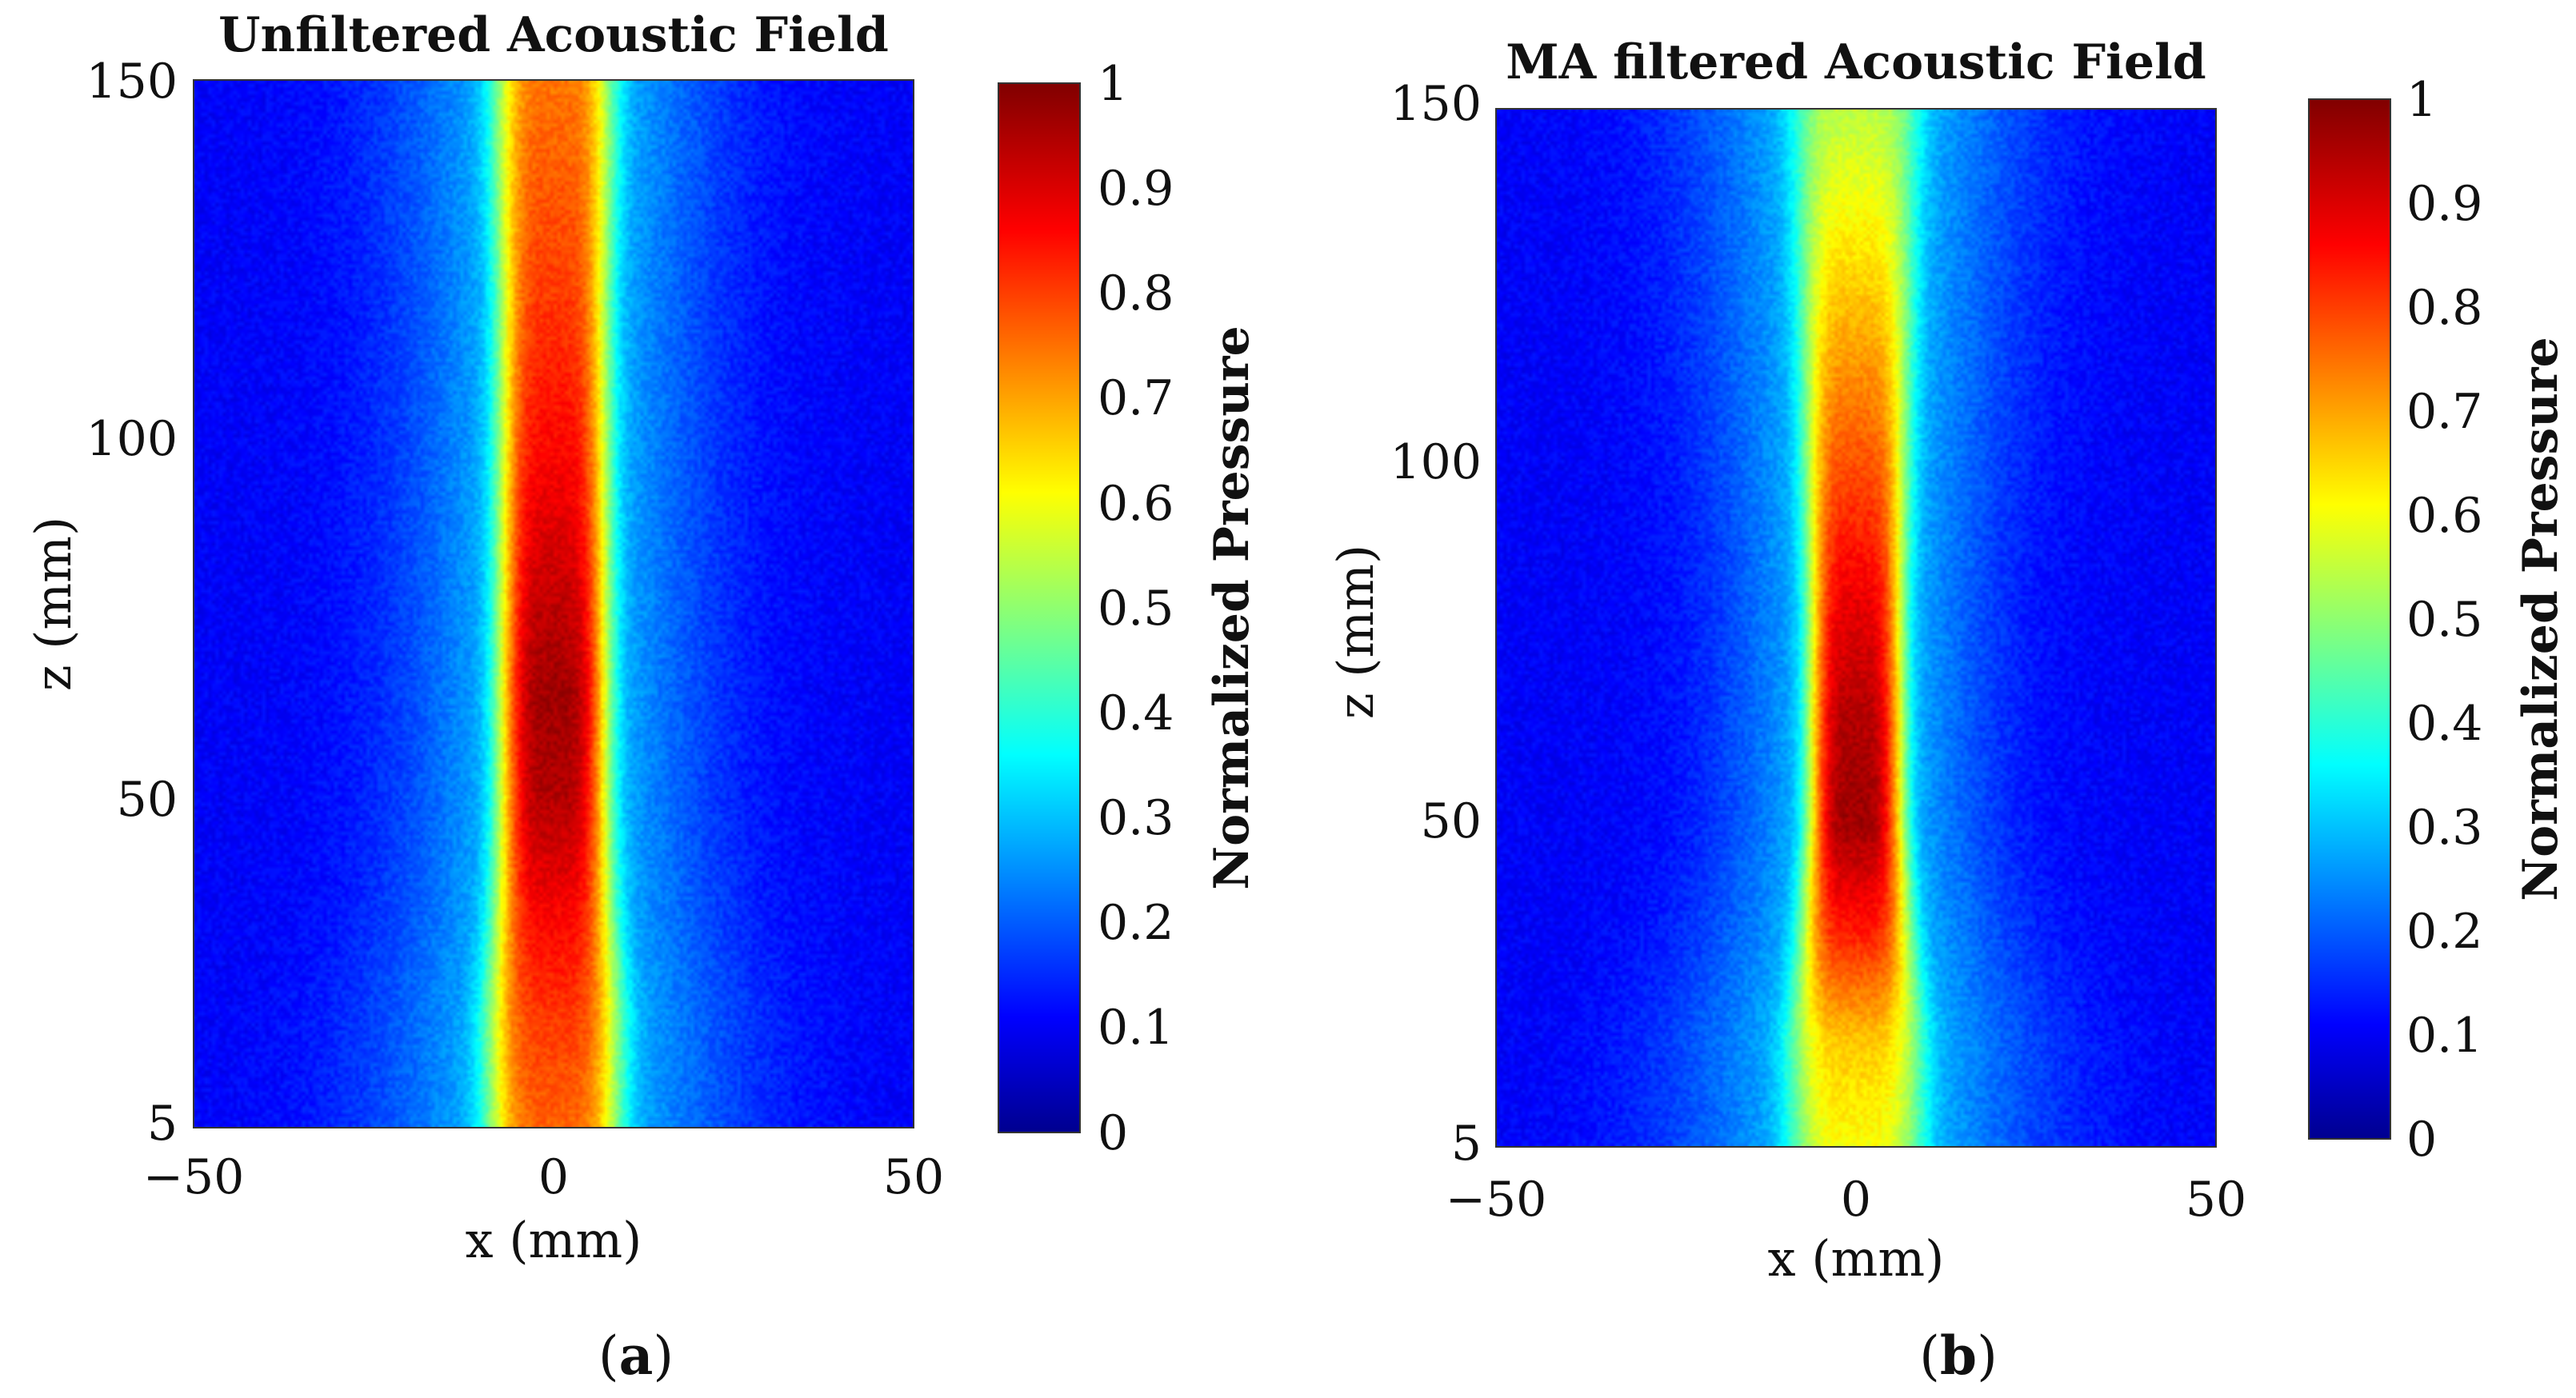  I want to click on panel-label: (b), so click(1958, 1355).